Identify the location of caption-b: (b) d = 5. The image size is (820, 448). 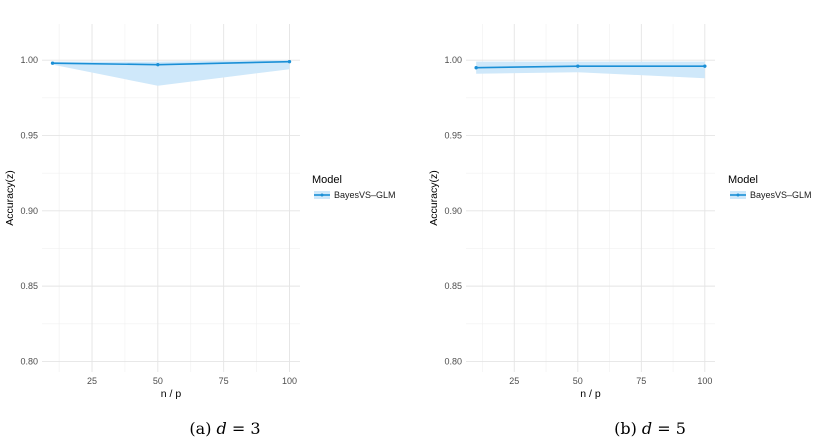
(650, 428).